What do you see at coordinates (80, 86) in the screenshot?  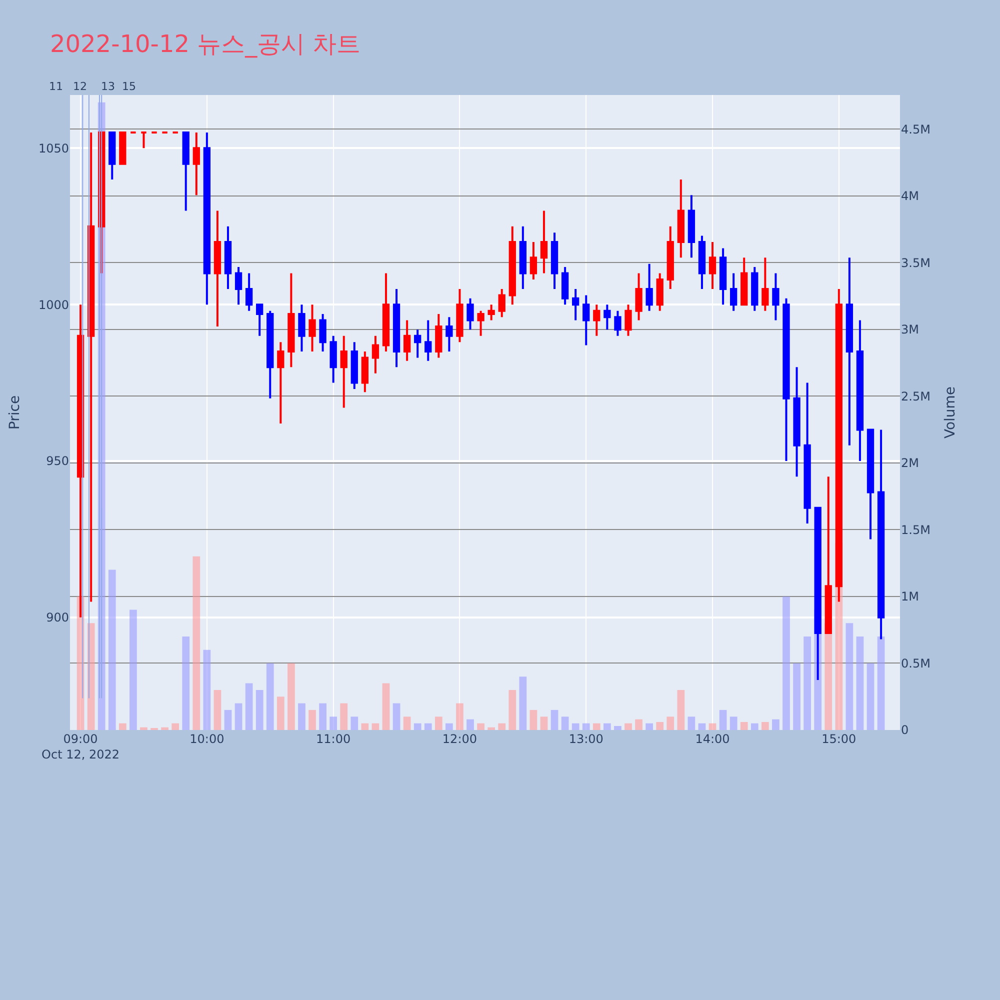 I see `ref-line-label: 12` at bounding box center [80, 86].